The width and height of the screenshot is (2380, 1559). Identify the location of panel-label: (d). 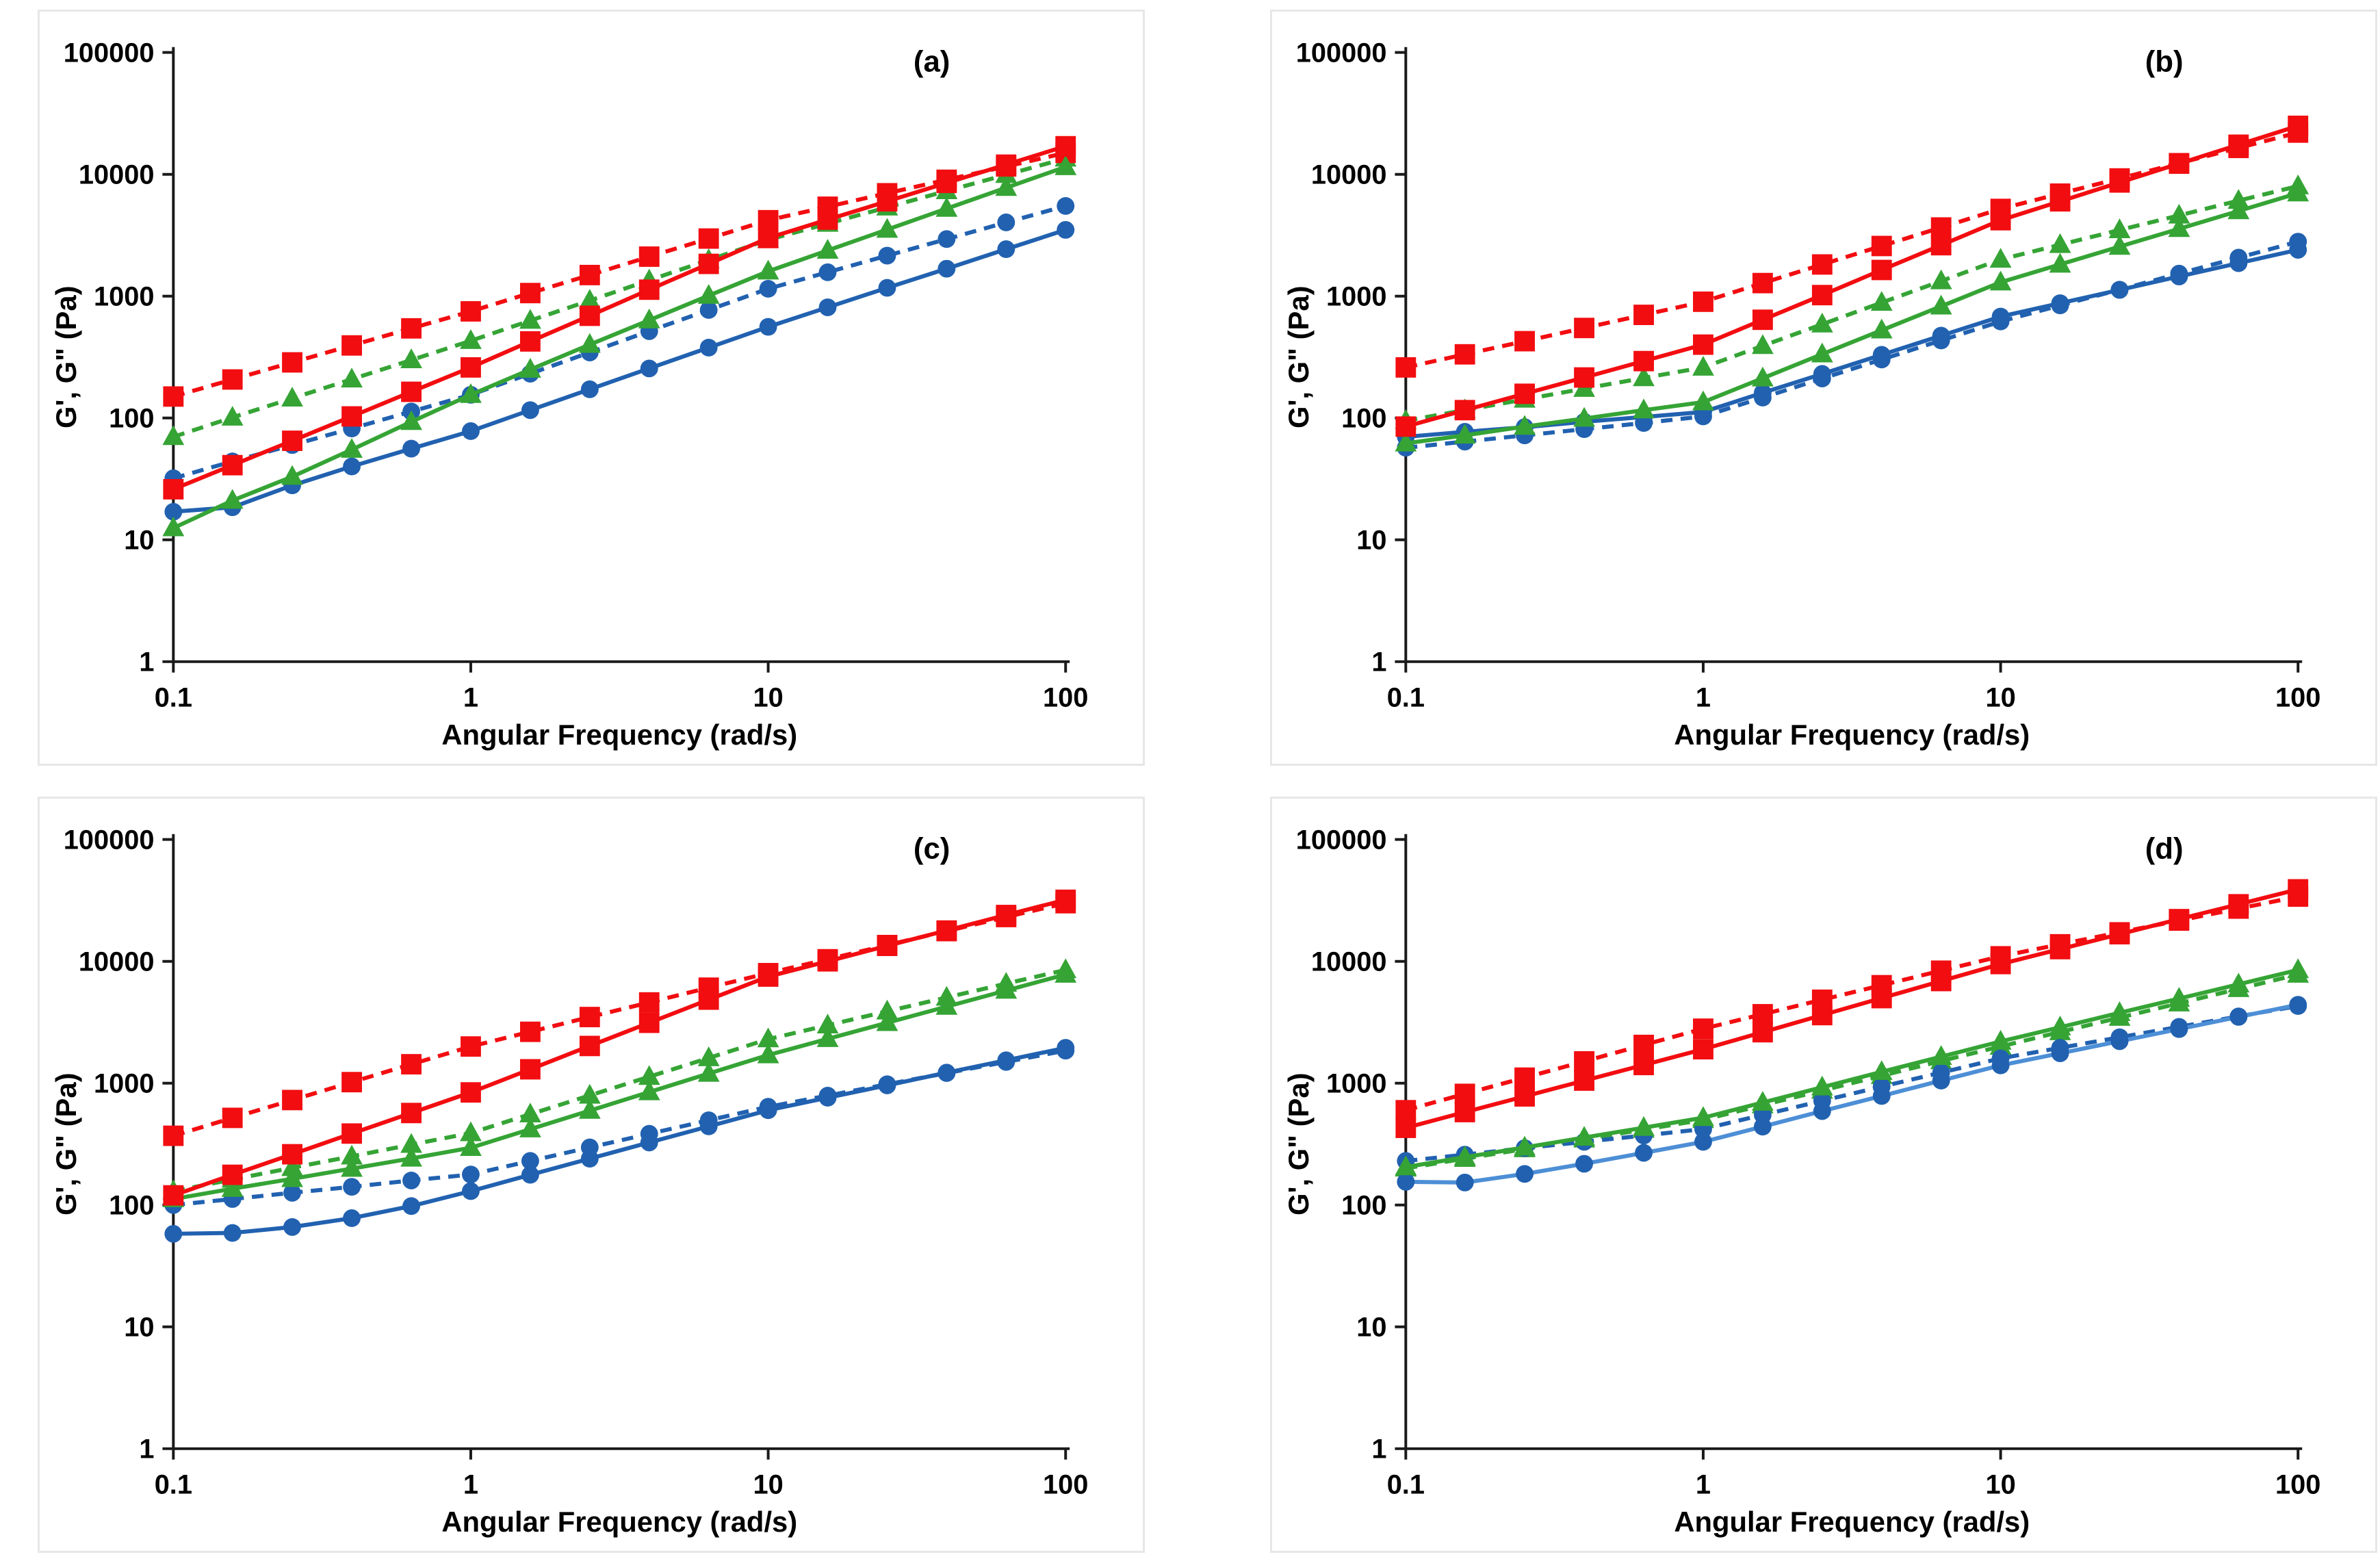
(2164, 849).